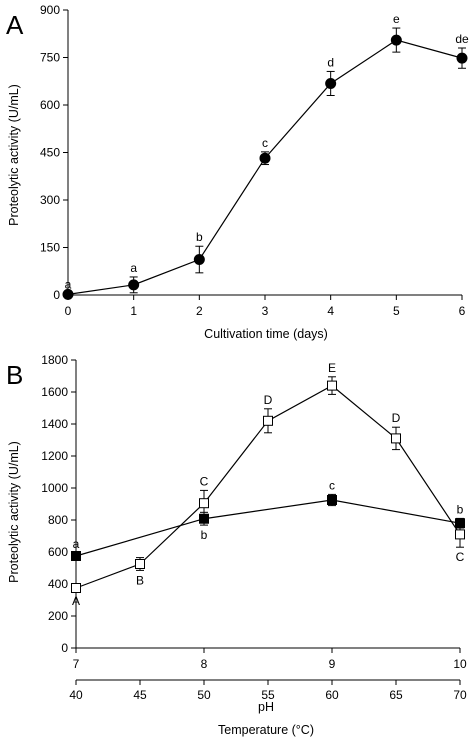 This screenshot has height=739, width=474. Describe the element at coordinates (133, 311) in the screenshot. I see `panel-a-x-tick-label: 1` at that location.